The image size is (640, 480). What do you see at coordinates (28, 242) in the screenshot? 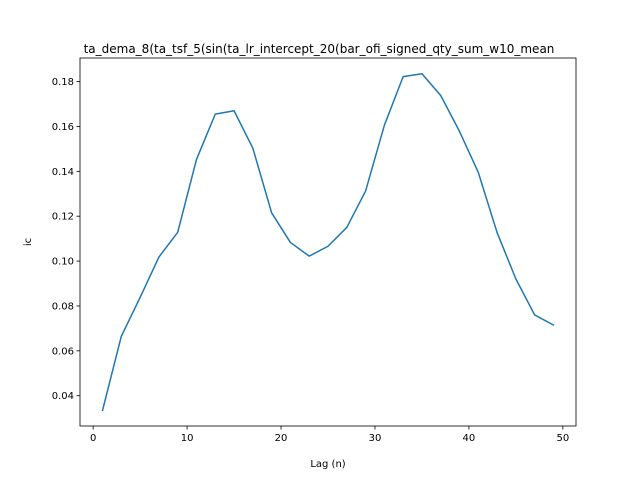
I see `y-axis-label: ic` at bounding box center [28, 242].